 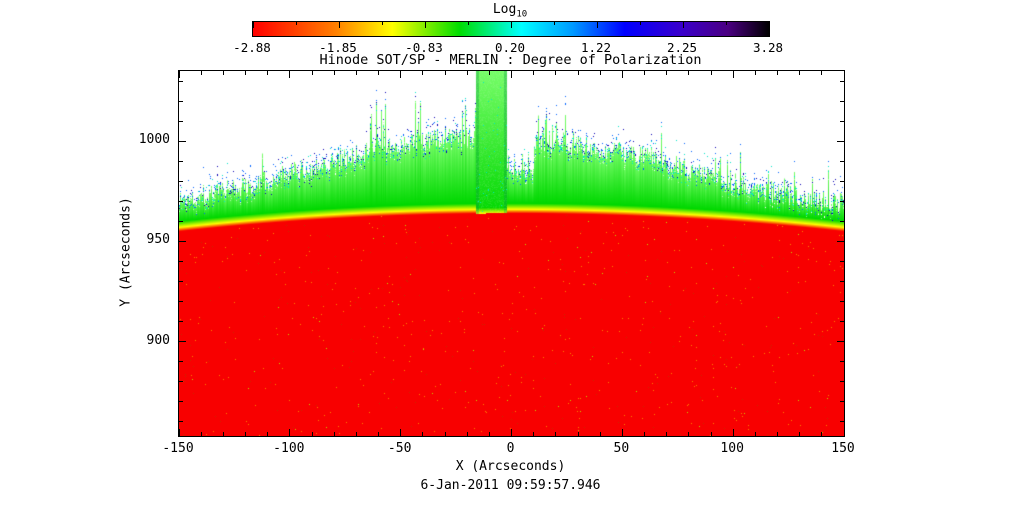 I want to click on y-tick-label: 1000, so click(x=154, y=140).